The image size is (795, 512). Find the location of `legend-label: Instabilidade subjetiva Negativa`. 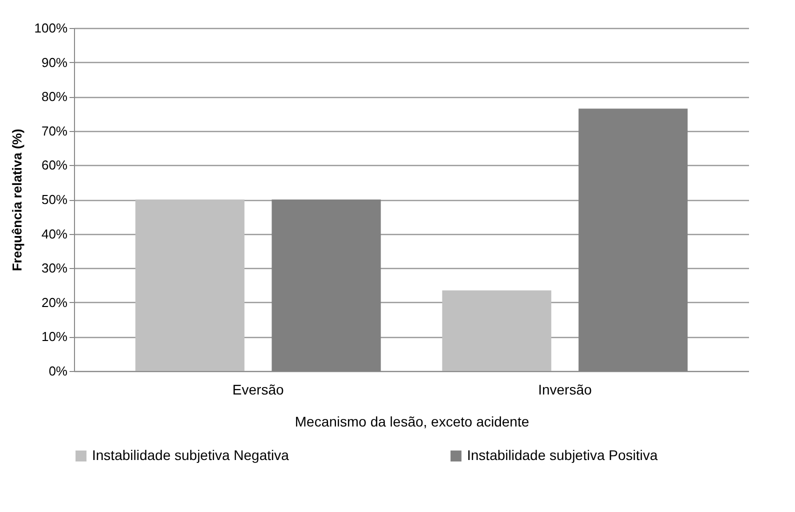

legend-label: Instabilidade subjetiva Negativa is located at coordinates (191, 455).